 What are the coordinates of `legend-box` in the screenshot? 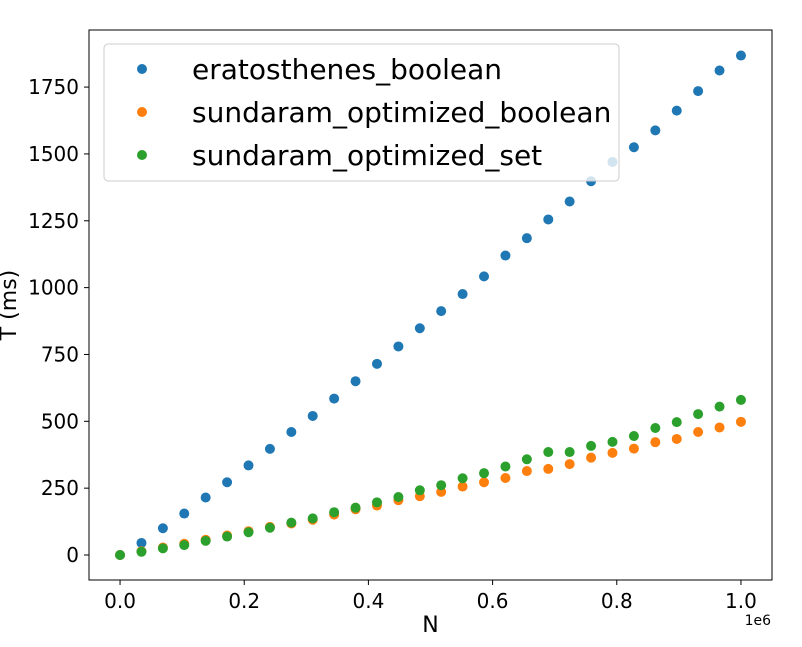 It's located at (361, 112).